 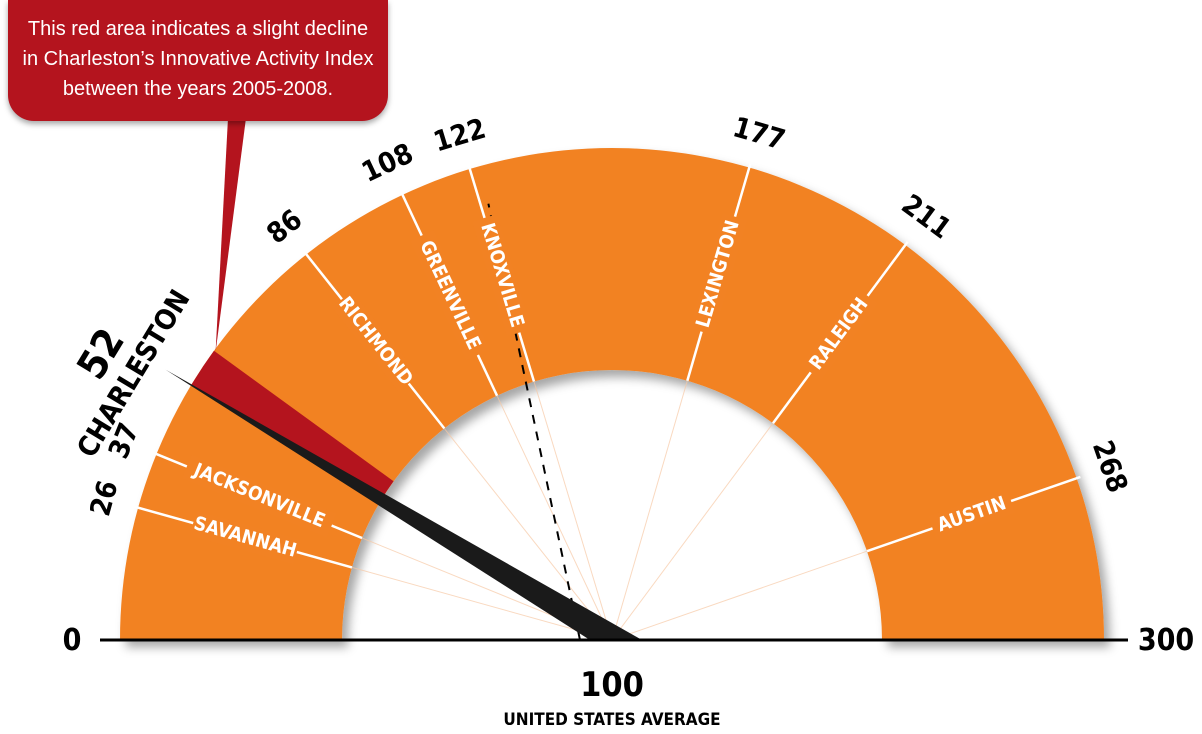 What do you see at coordinates (72, 640) in the screenshot?
I see `axis-min-label: 0` at bounding box center [72, 640].